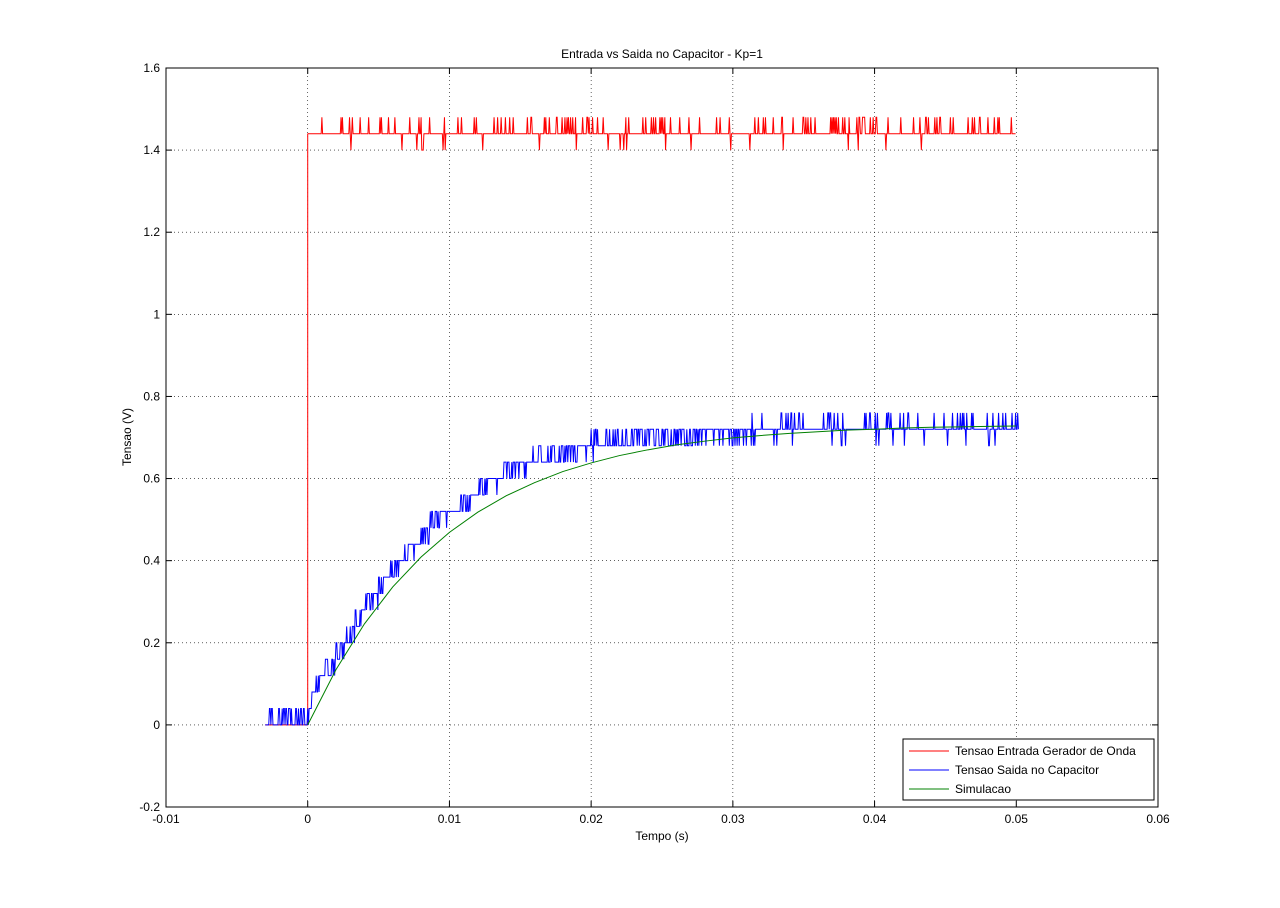 The width and height of the screenshot is (1280, 908). What do you see at coordinates (307, 819) in the screenshot?
I see `x-tick-label: 0` at bounding box center [307, 819].